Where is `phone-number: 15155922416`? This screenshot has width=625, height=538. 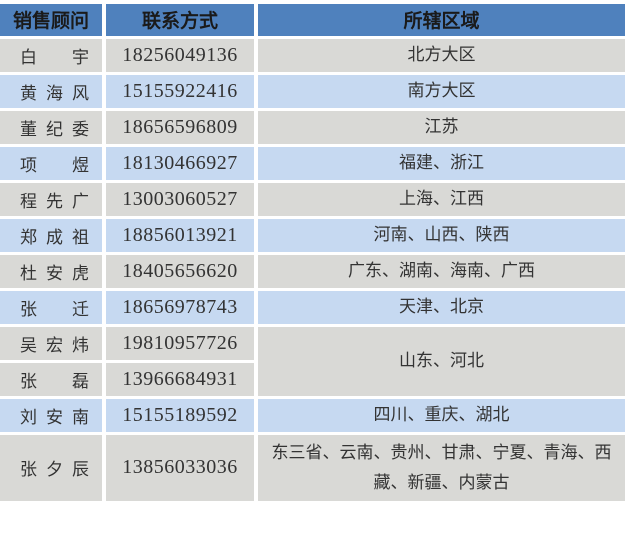 phone-number: 15155922416 is located at coordinates (179, 90).